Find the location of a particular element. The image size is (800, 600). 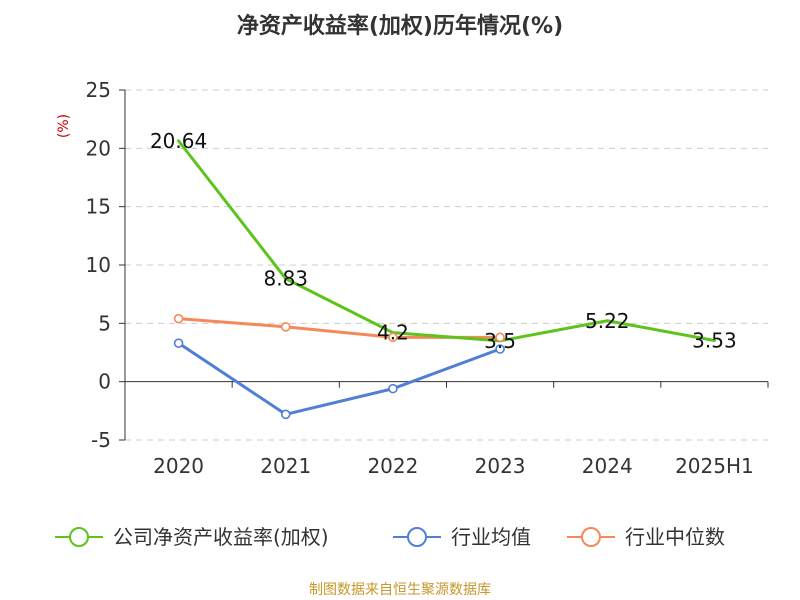

source-note: 制图数据来自恒生聚源数据库 is located at coordinates (400, 590).